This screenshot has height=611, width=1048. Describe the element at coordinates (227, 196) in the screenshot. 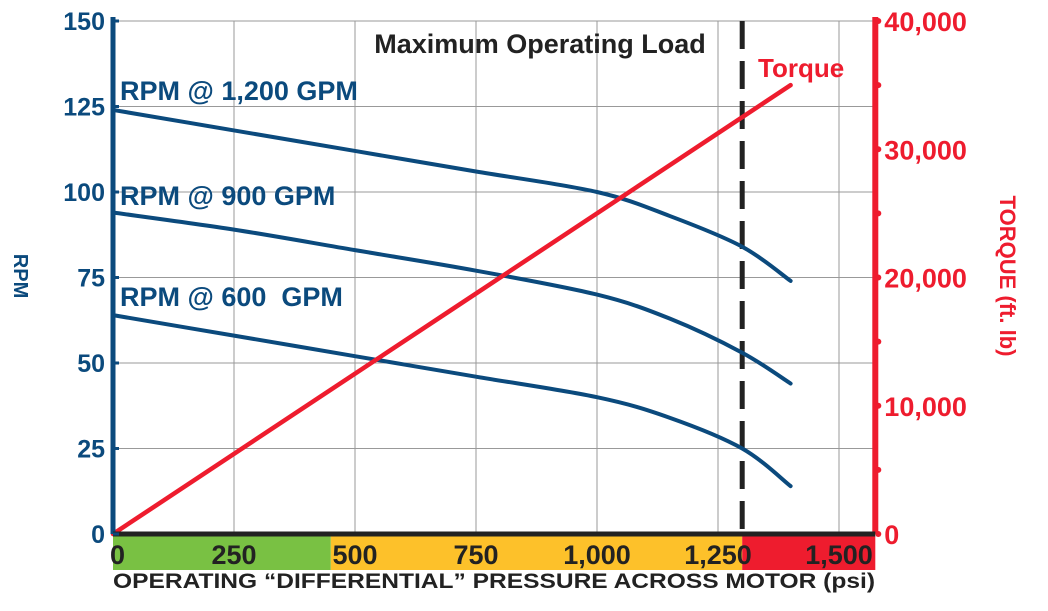

I see `series-label-rpm-900: RPM @ 900 GPM` at that location.